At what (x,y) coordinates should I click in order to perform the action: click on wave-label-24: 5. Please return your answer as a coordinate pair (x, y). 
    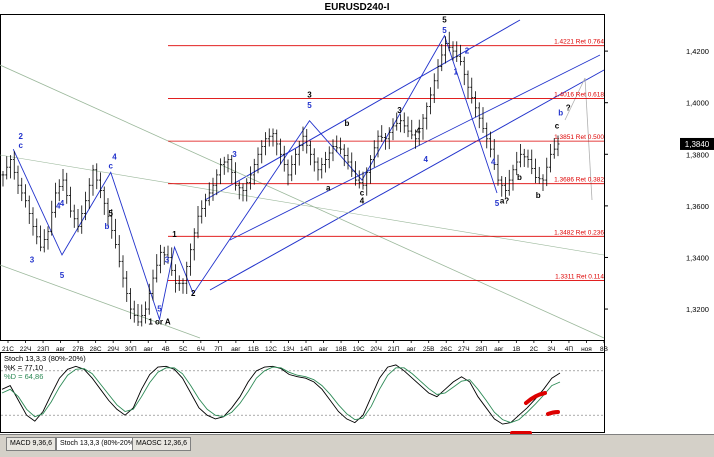
    Looking at the image, I should click on (444, 20).